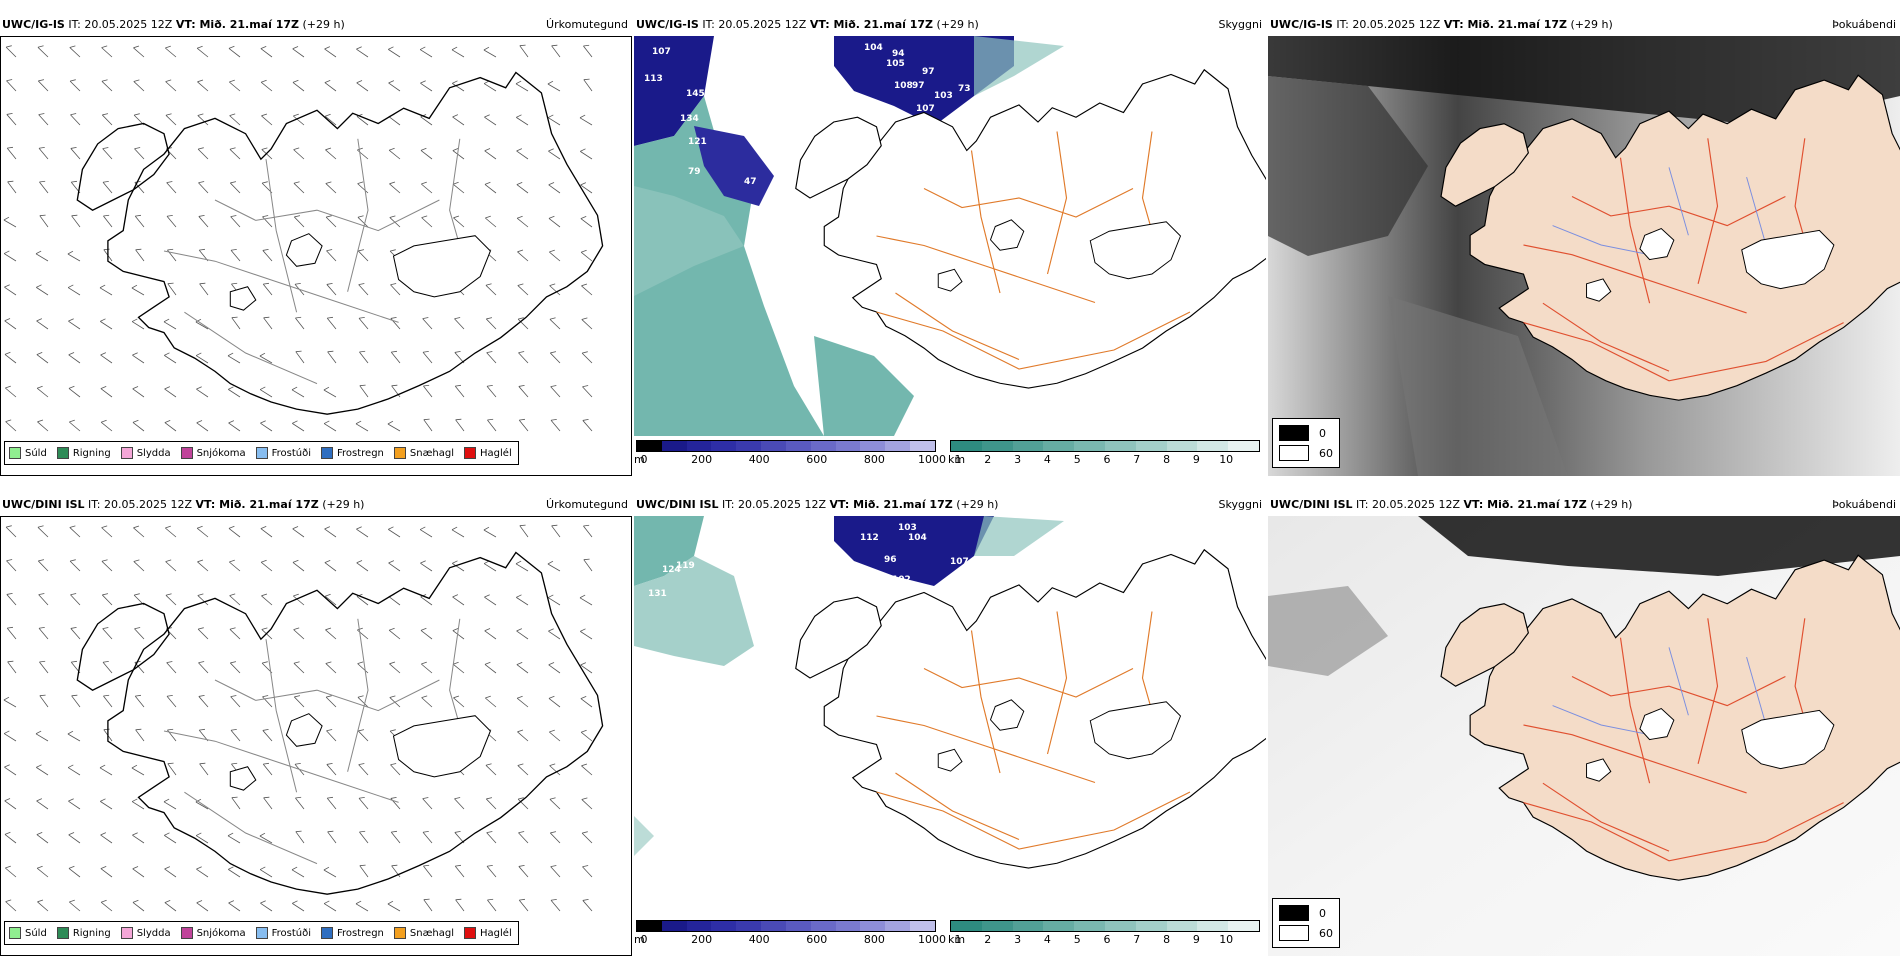  Describe the element at coordinates (903, 86) in the screenshot. I see `ceiling-value-label: 108` at that location.